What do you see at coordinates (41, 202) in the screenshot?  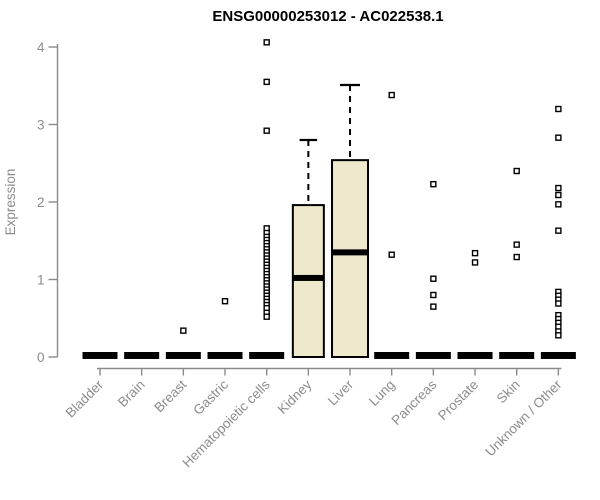 I see `y-tick-label: 2` at bounding box center [41, 202].